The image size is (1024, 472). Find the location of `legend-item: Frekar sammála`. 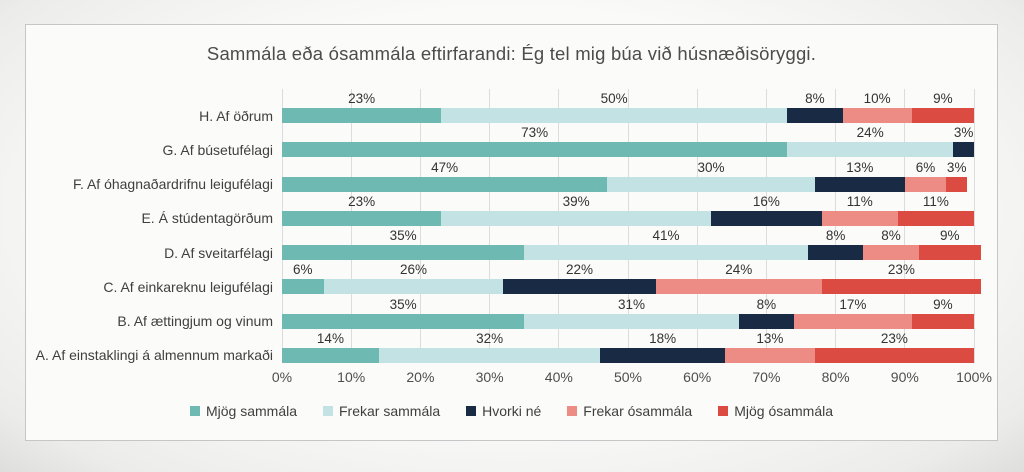

legend-item: Frekar sammála is located at coordinates (381, 411).